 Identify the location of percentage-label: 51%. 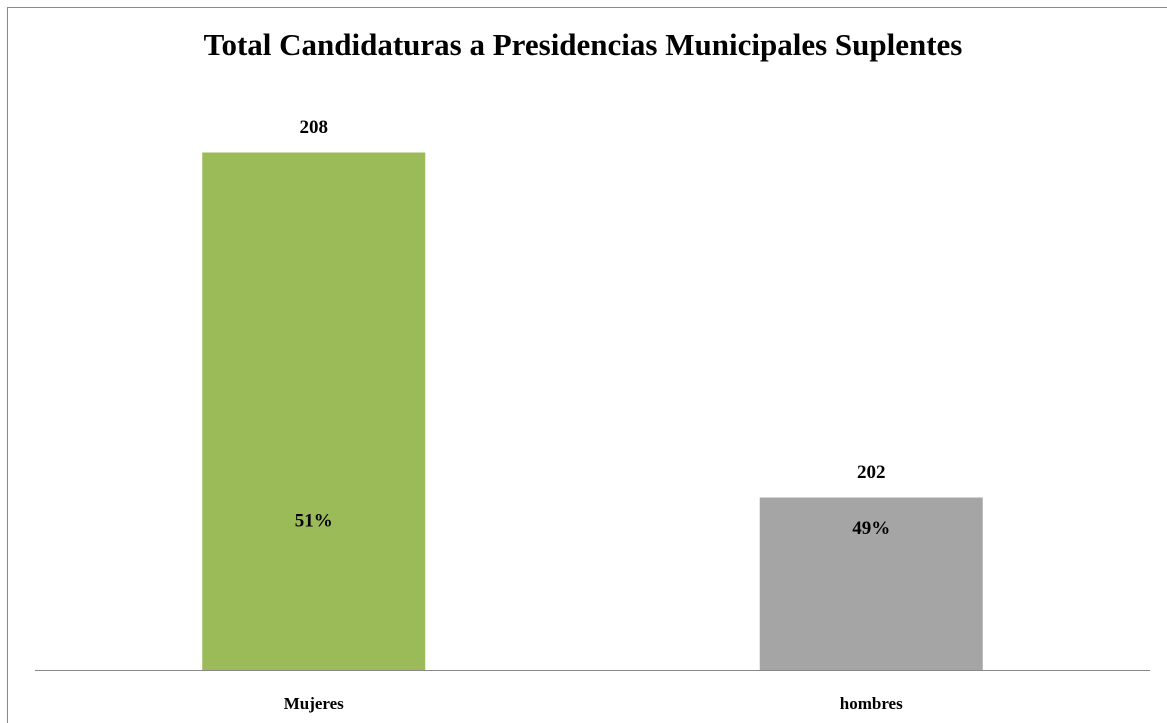
(314, 520).